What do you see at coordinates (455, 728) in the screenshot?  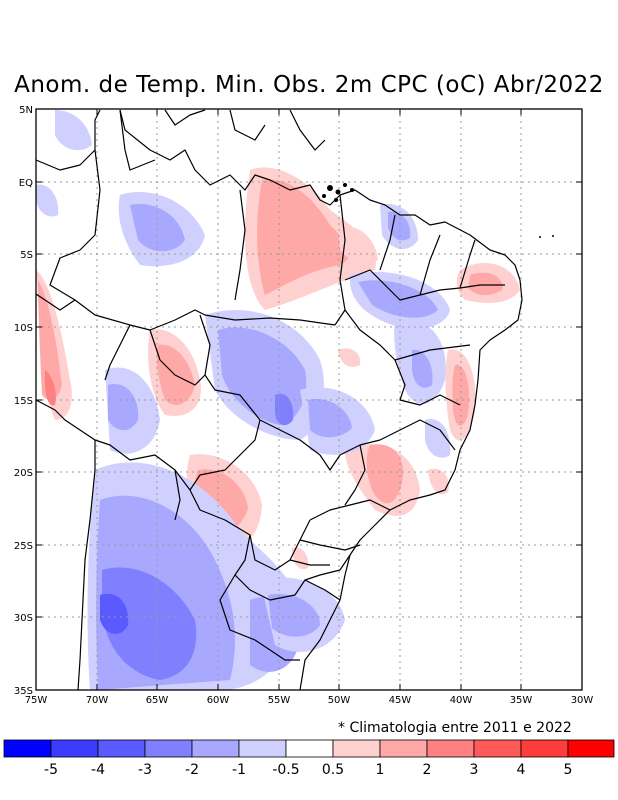 I see `climatology-footnote: * Climatologia entre 2011 e 2022` at bounding box center [455, 728].